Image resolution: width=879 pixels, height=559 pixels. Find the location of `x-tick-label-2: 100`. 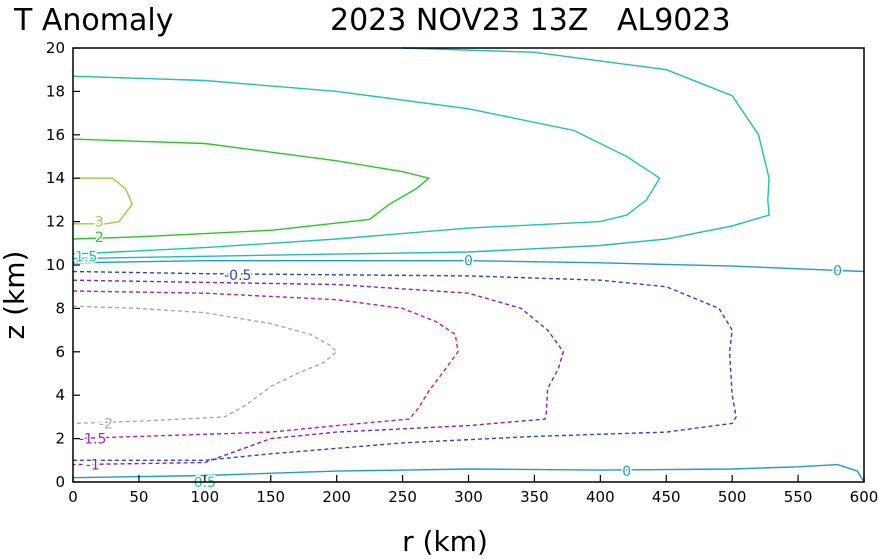

x-tick-label-2: 100 is located at coordinates (205, 497).